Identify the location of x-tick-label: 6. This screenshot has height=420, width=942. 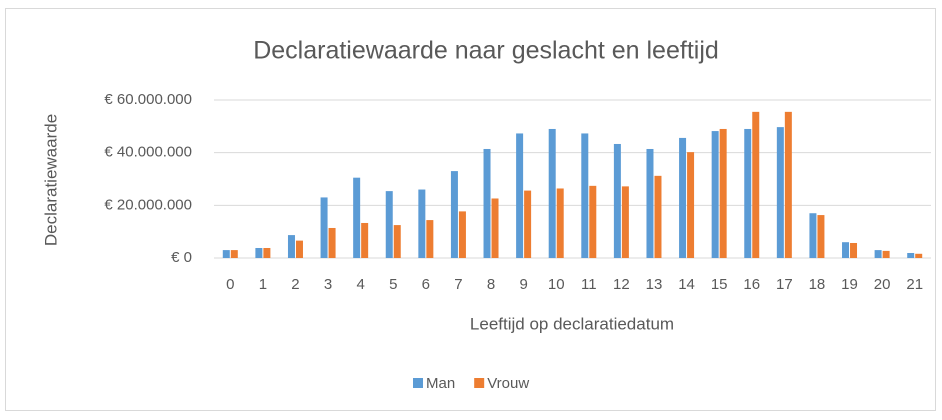
(426, 284).